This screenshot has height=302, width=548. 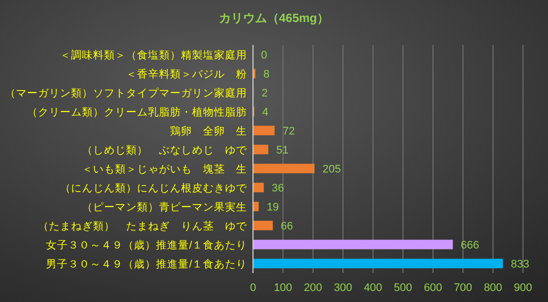 I want to click on x-tick-label: 900, so click(x=523, y=288).